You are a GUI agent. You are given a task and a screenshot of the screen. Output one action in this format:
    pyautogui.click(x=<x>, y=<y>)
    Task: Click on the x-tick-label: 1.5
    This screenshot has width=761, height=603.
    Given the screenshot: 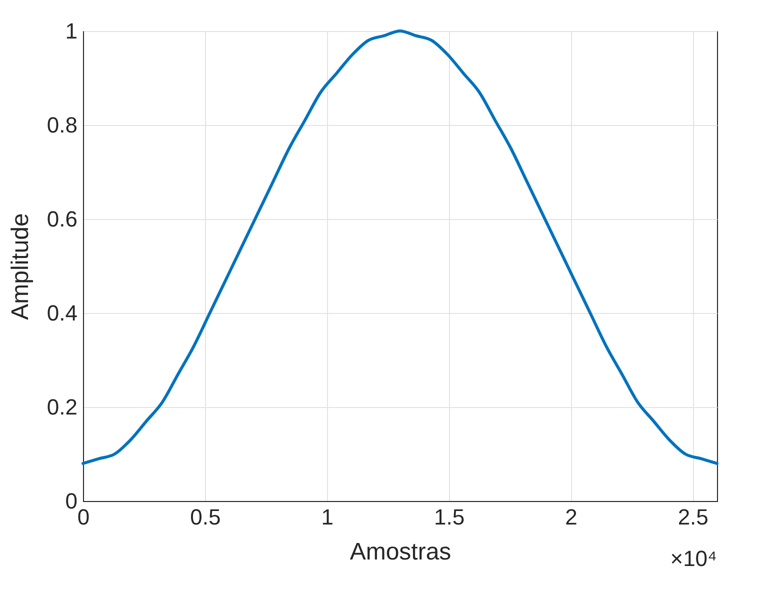 What is the action you would take?
    pyautogui.click(x=449, y=517)
    